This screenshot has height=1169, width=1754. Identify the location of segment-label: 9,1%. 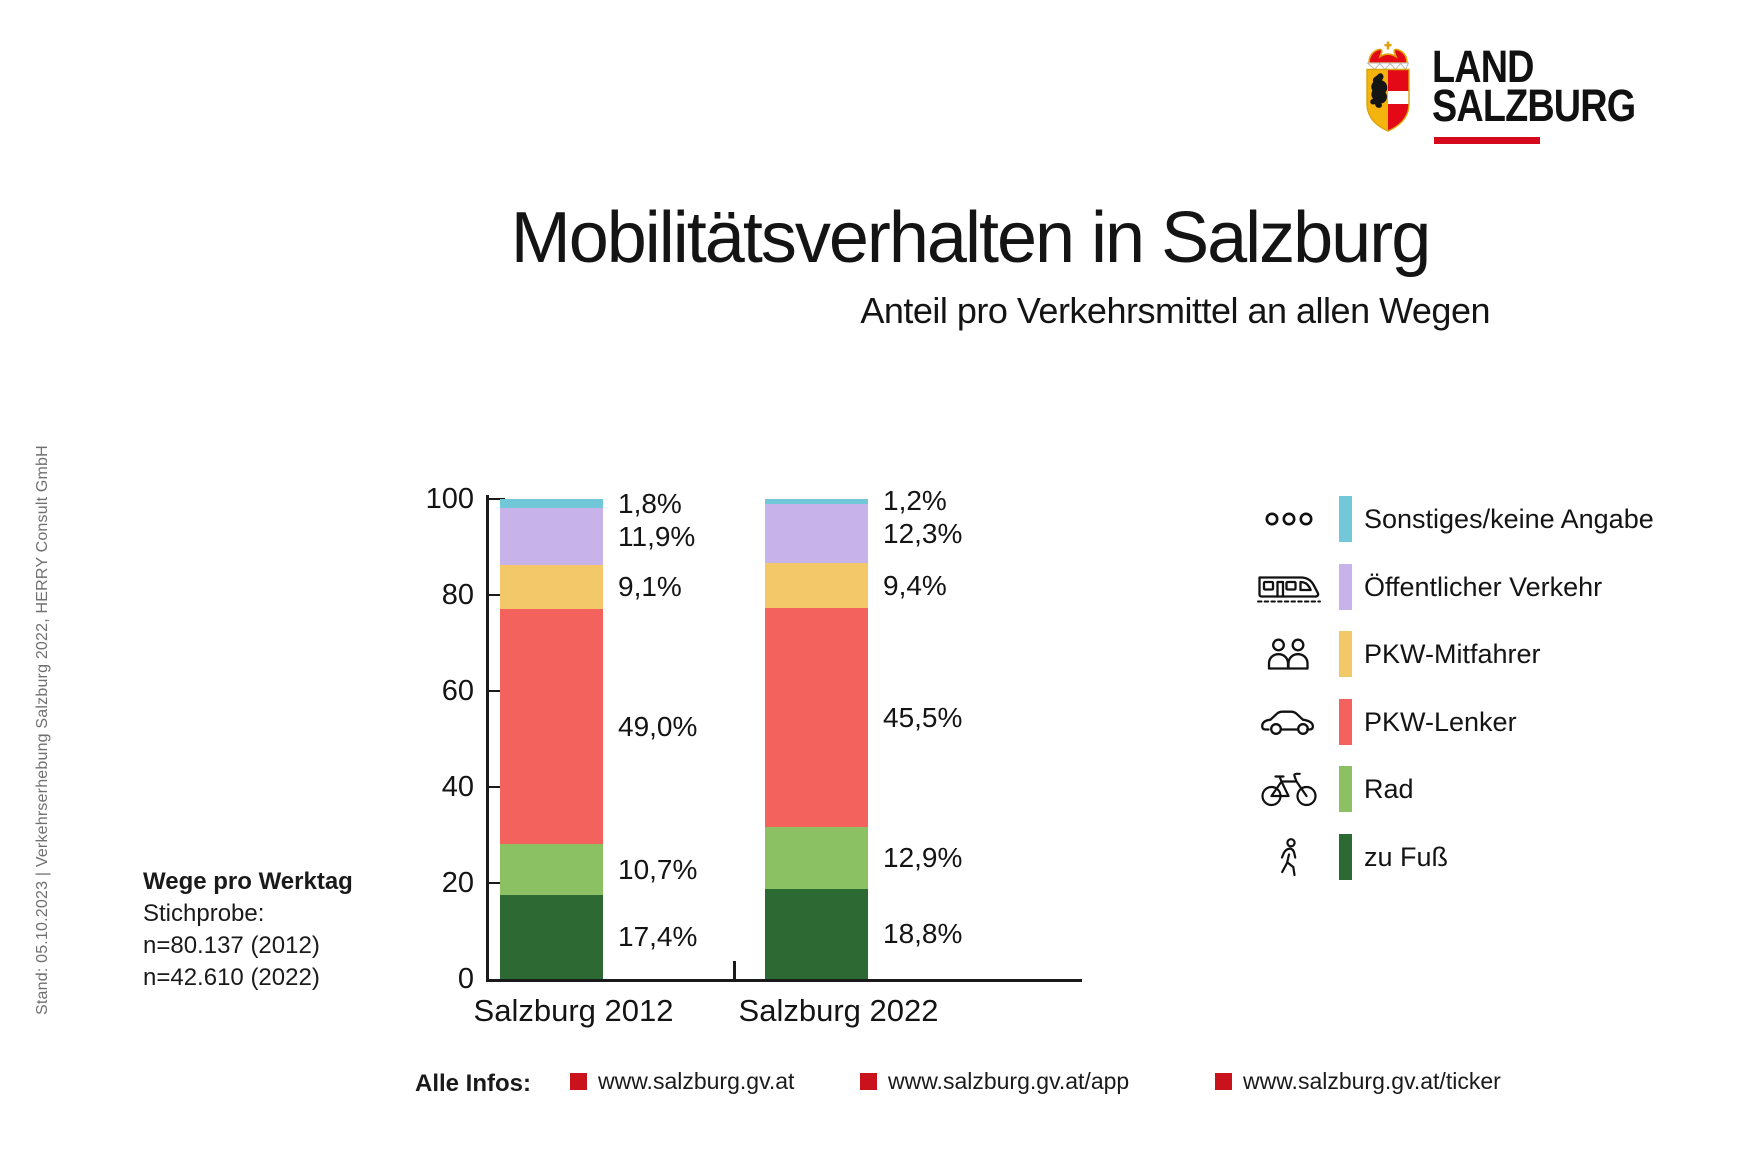
(650, 587).